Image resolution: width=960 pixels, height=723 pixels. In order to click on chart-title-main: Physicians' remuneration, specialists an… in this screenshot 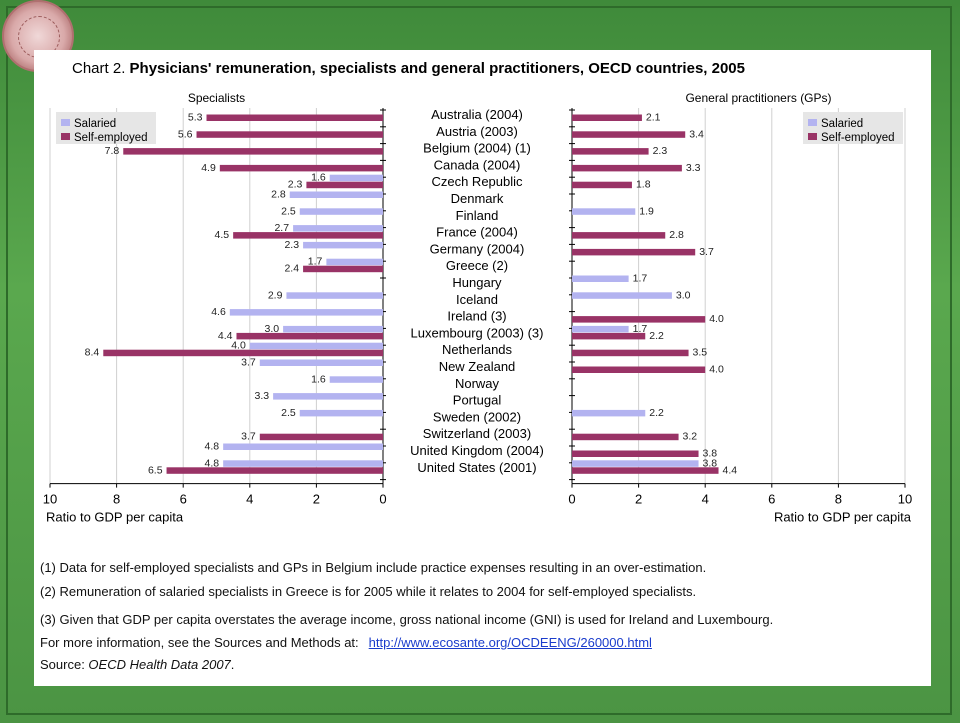, I will do `click(437, 68)`.